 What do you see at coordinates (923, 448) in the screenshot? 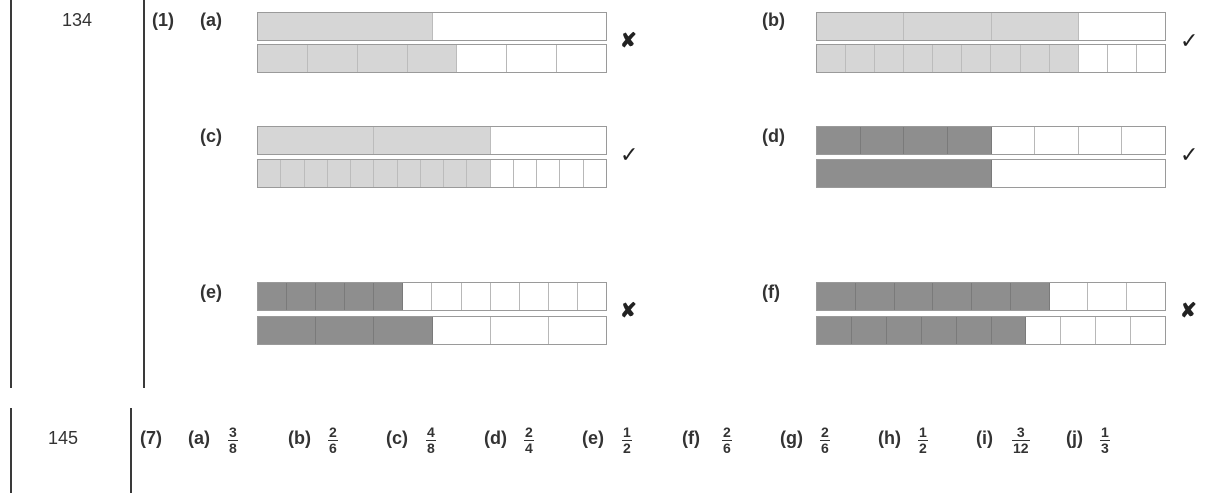
I see `denominator: 2` at bounding box center [923, 448].